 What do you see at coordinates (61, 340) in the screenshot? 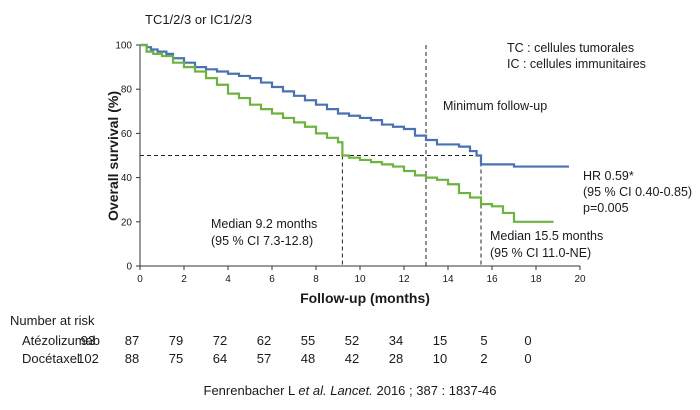
I see `risk-row-label-atezolizumab: Atézolizumab` at bounding box center [61, 340].